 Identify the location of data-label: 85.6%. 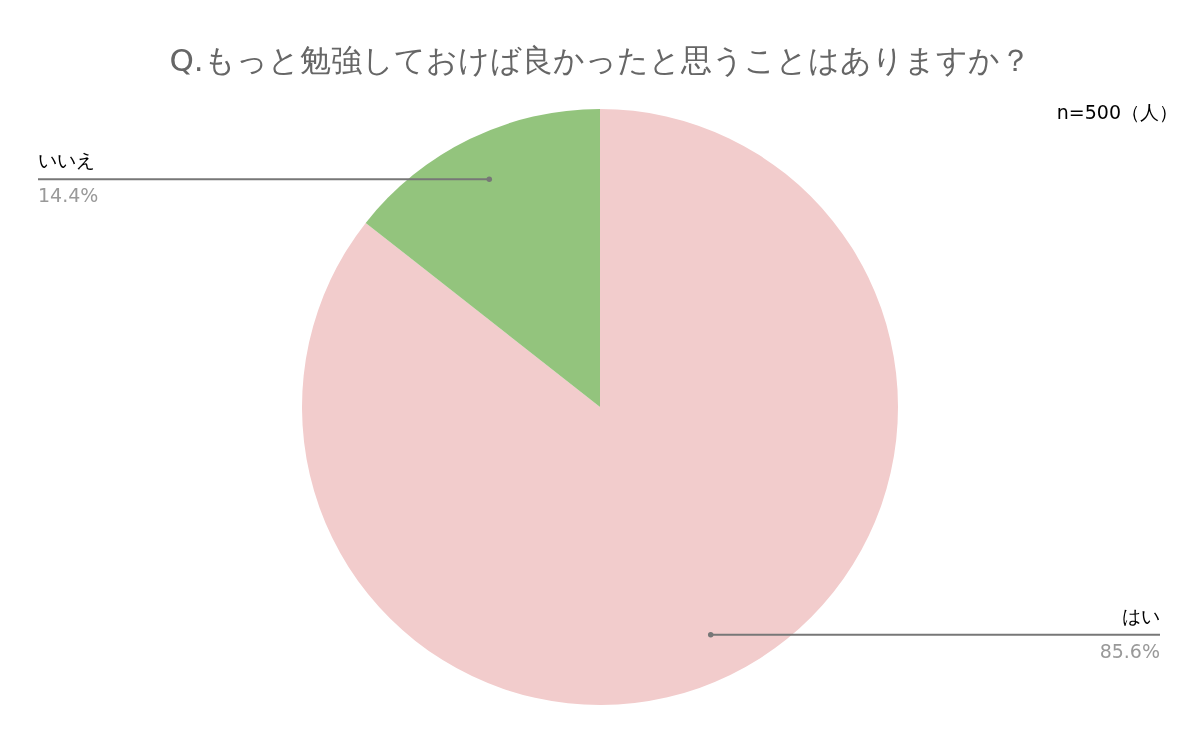
(1129, 650).